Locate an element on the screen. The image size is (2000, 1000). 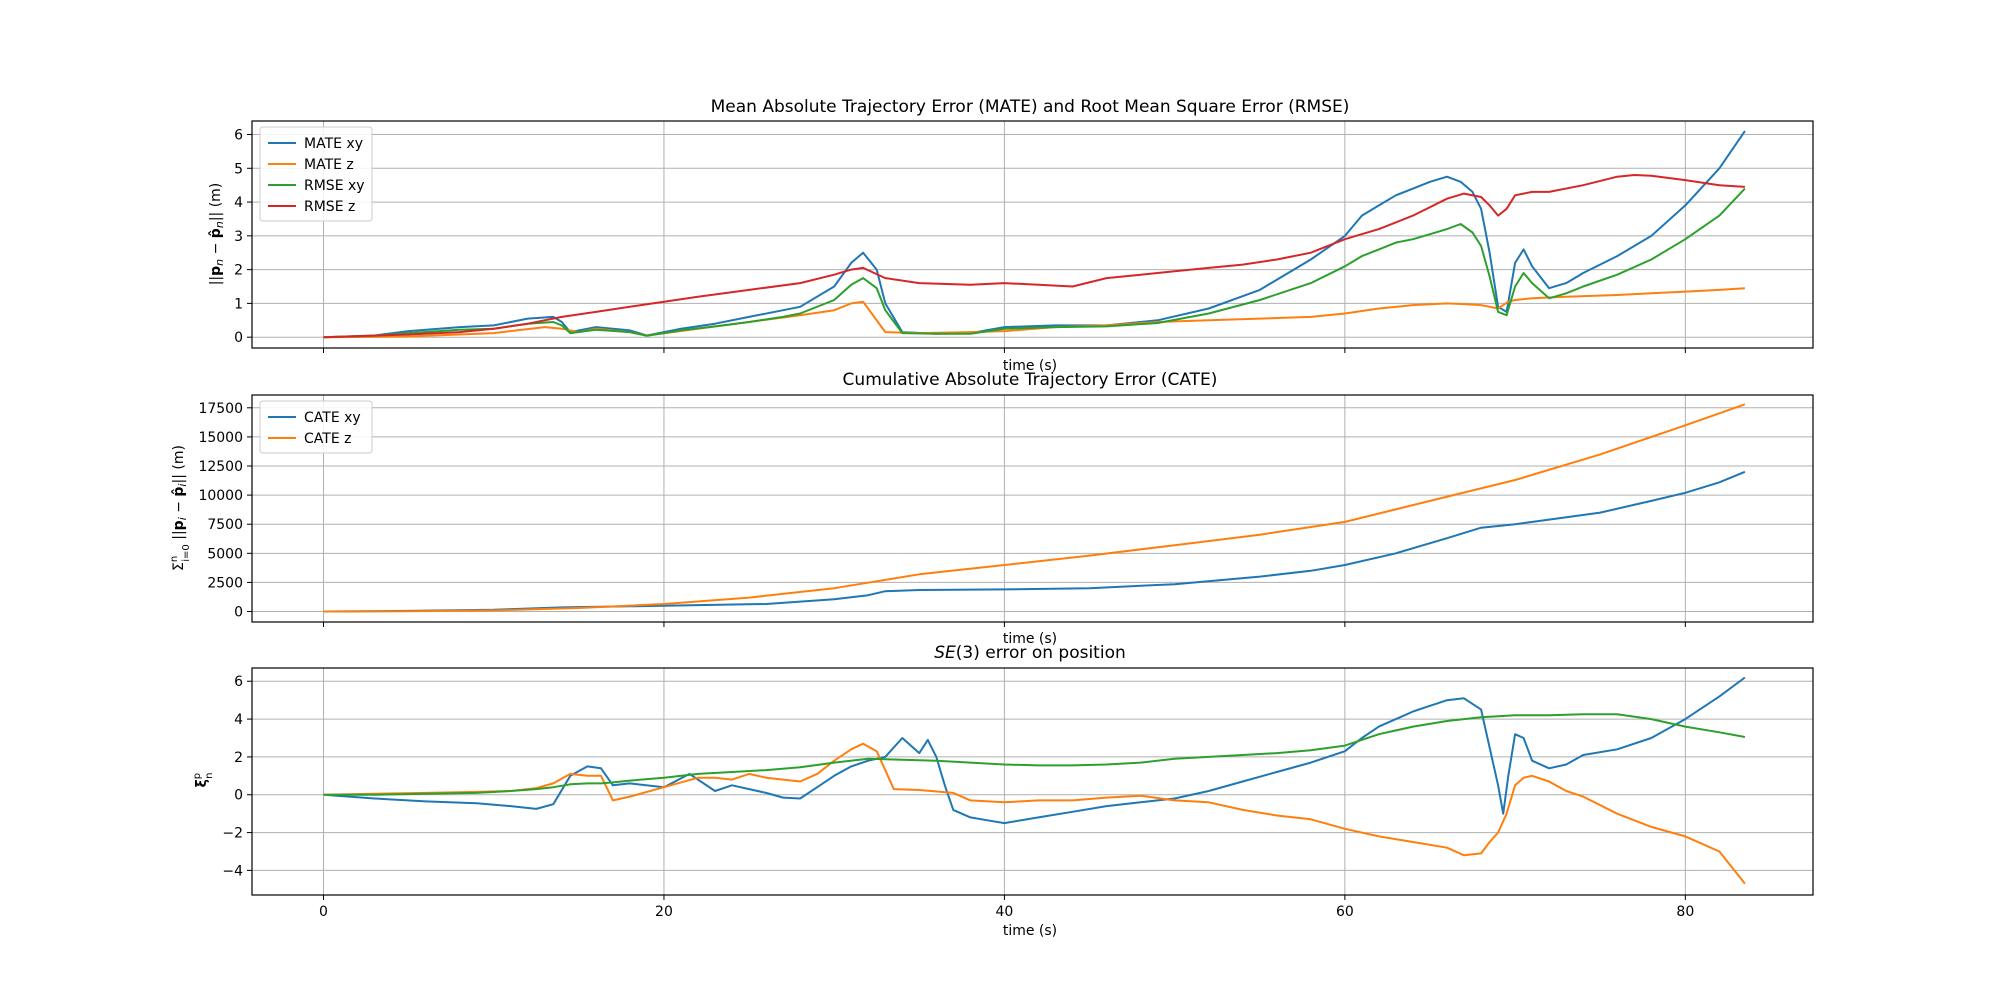
y-tick-label: 5000 is located at coordinates (225, 554).